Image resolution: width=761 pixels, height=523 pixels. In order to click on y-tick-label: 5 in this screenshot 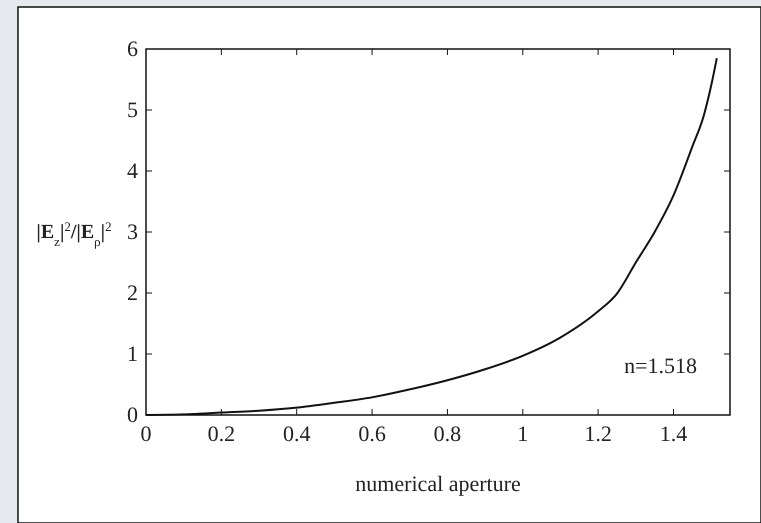, I will do `click(132, 109)`.